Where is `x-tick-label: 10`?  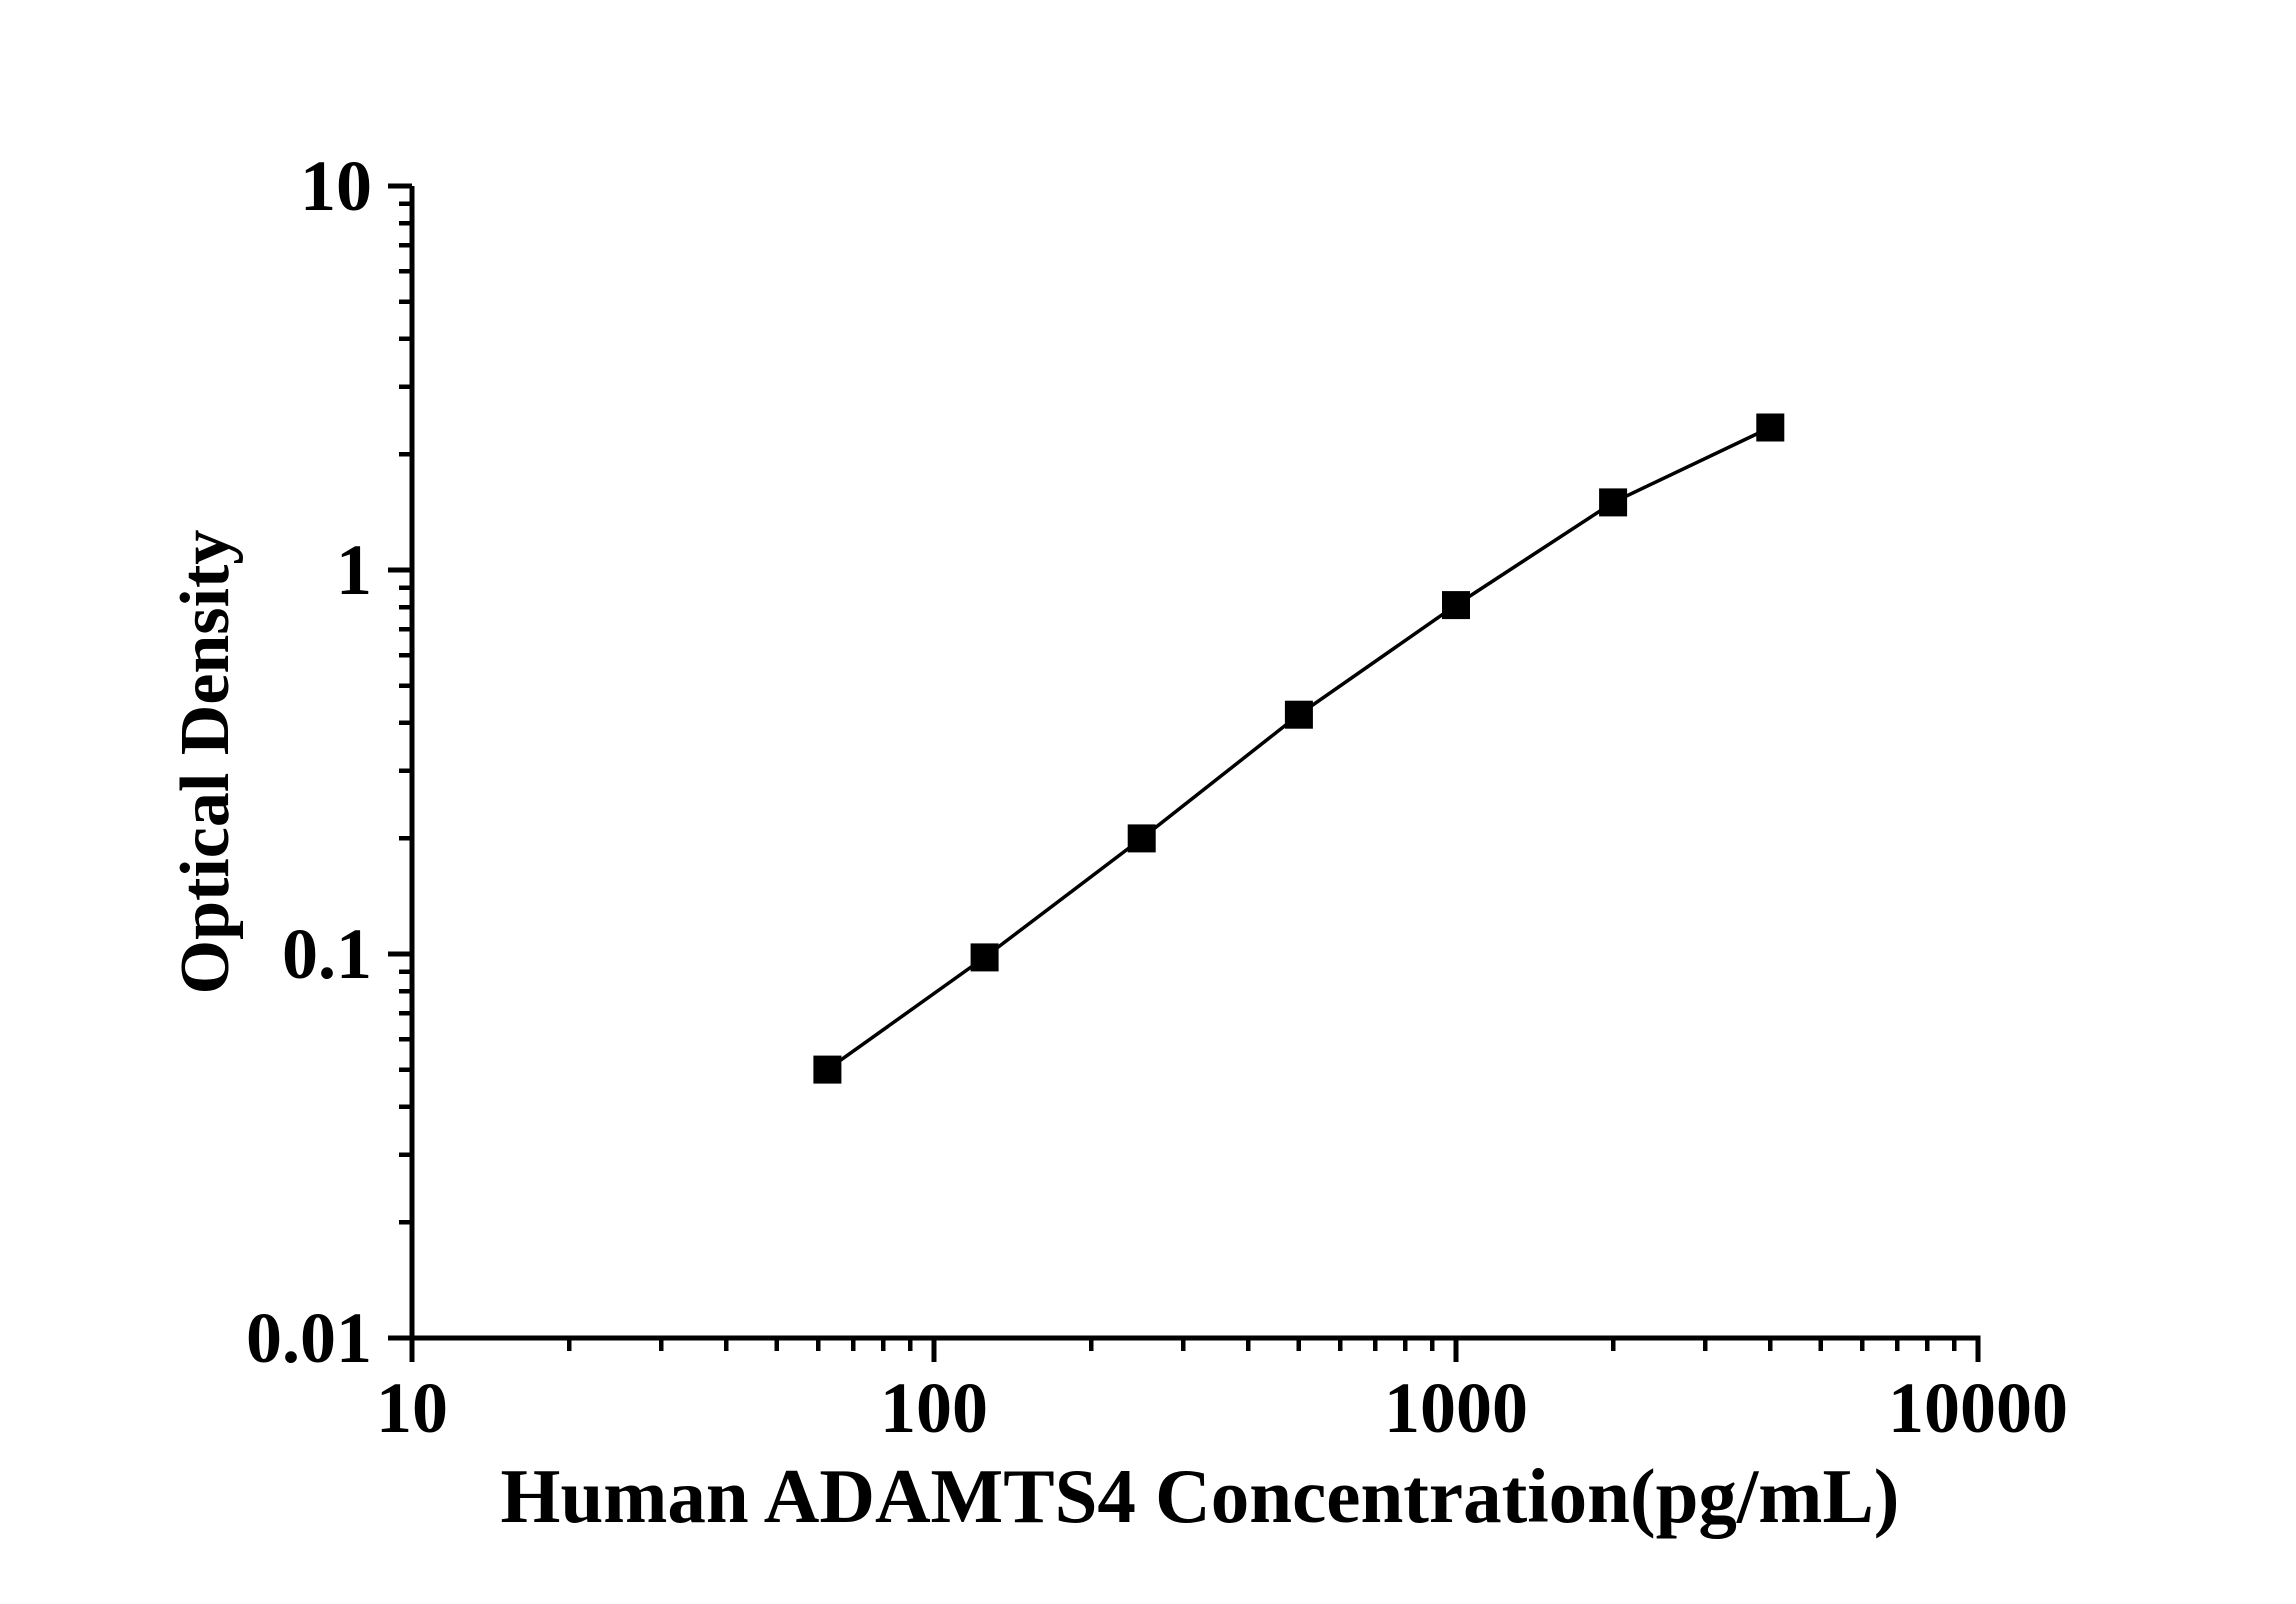
x-tick-label: 10 is located at coordinates (412, 1408).